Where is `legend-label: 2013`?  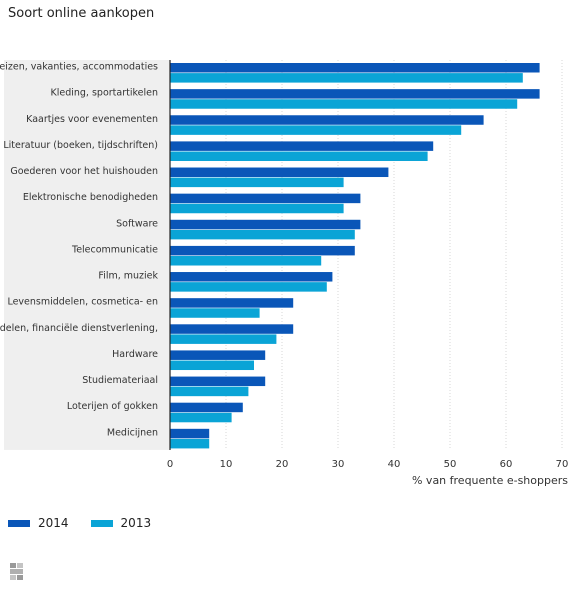 legend-label: 2013 is located at coordinates (136, 523).